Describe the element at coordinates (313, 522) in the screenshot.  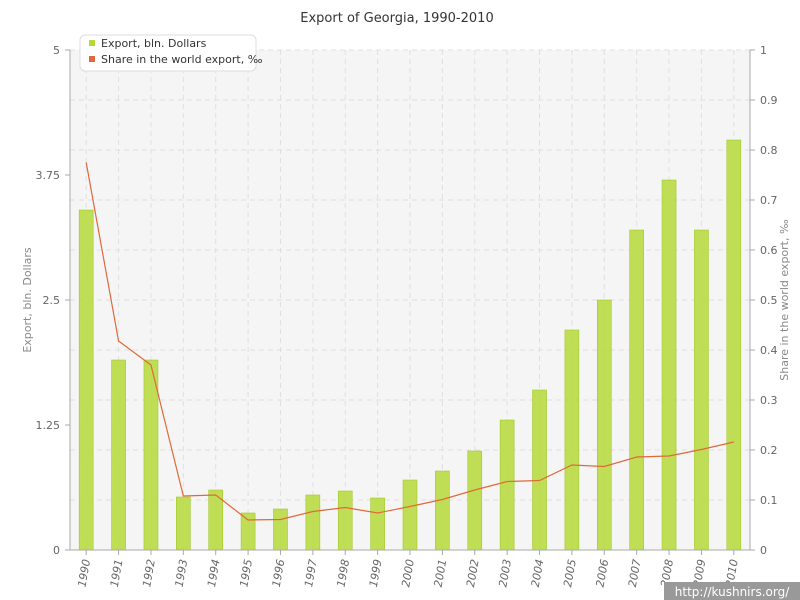
I see `bar-1997` at that location.